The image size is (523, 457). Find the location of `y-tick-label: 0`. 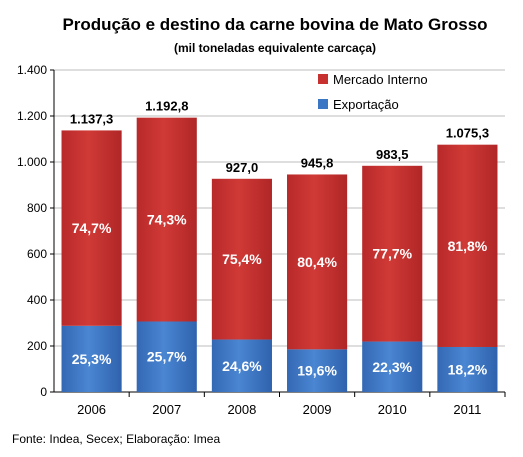

y-tick-label: 0 is located at coordinates (43, 392).